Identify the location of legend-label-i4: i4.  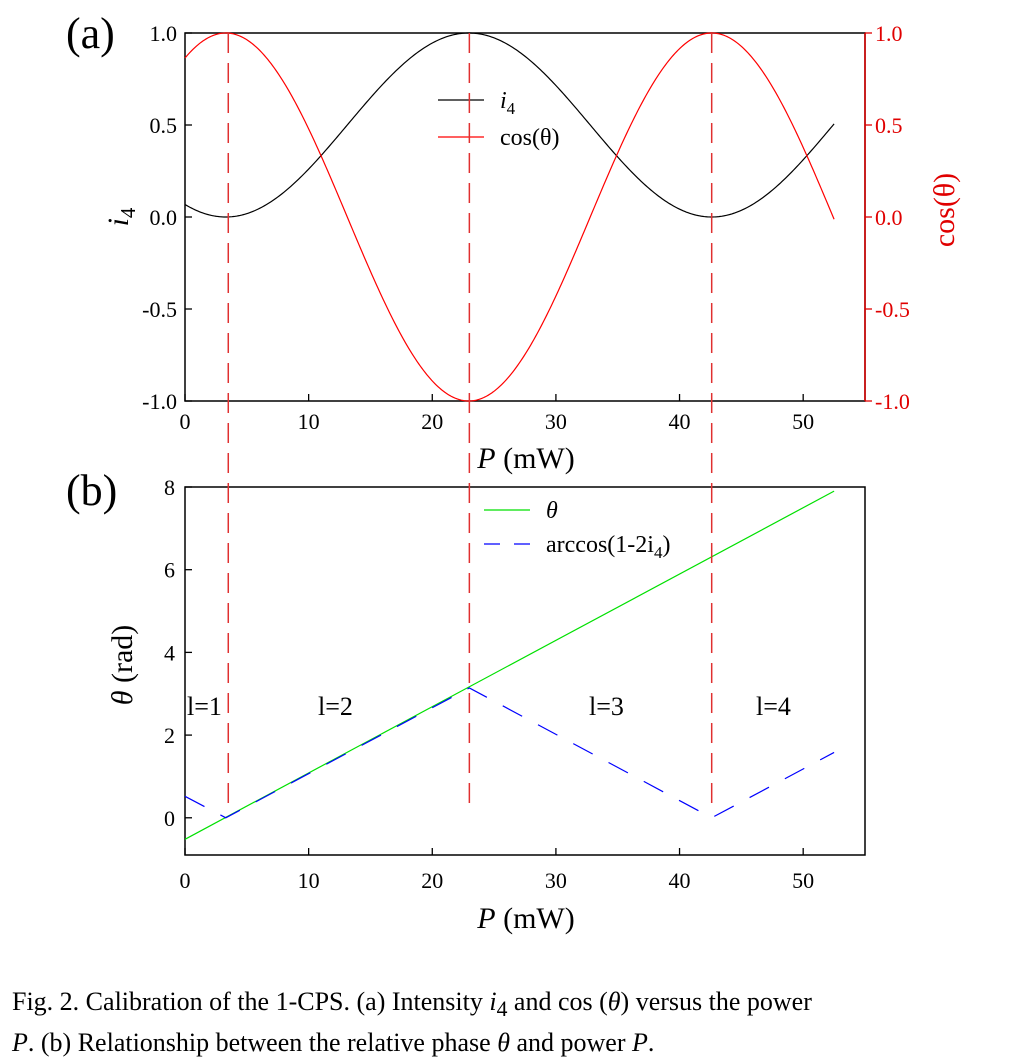
(508, 103).